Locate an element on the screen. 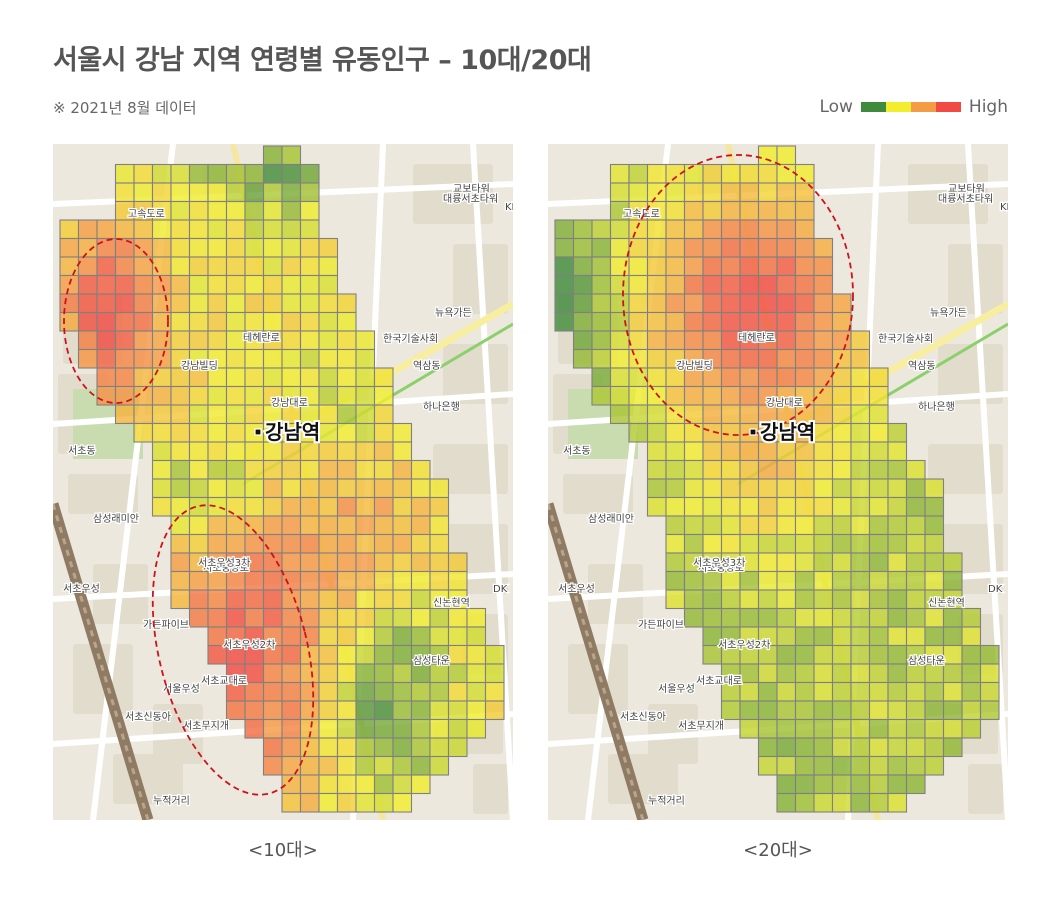 The image size is (1060, 900). hotspot-ellipse is located at coordinates (738, 295).